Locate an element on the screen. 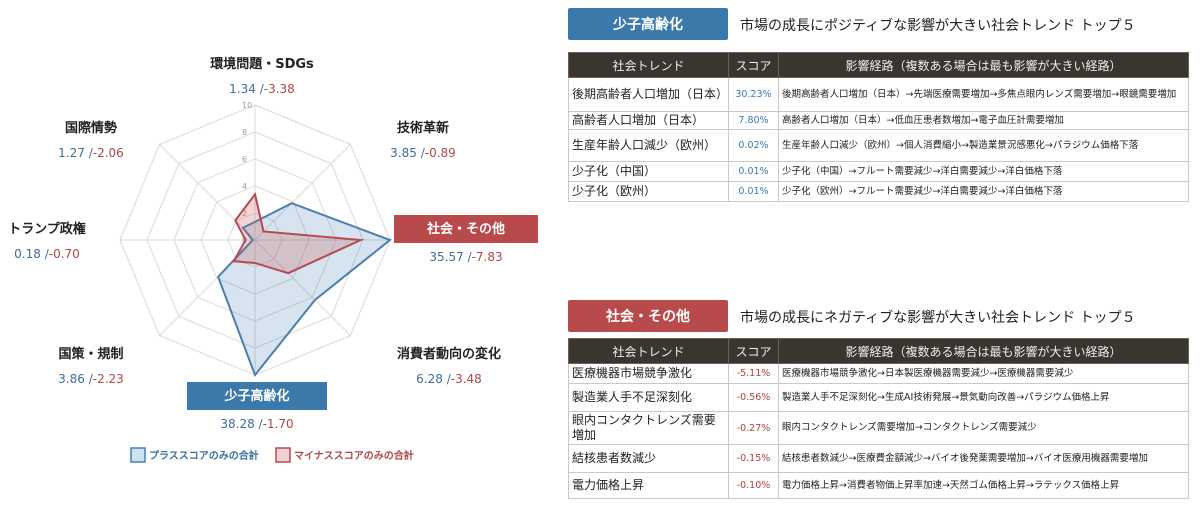 The image size is (1200, 512). positive-panel-badge: 少子高齢化 is located at coordinates (648, 24).